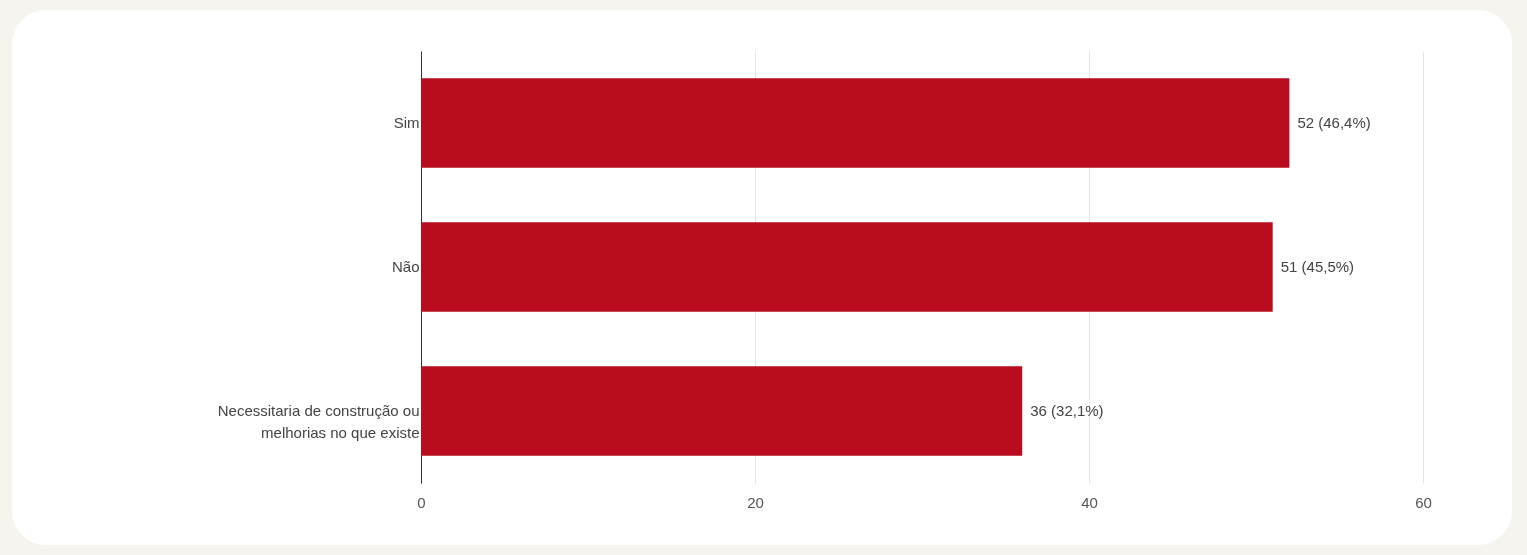 This screenshot has width=1527, height=555. Describe the element at coordinates (421, 502) in the screenshot. I see `x-tick-label: 0` at that location.